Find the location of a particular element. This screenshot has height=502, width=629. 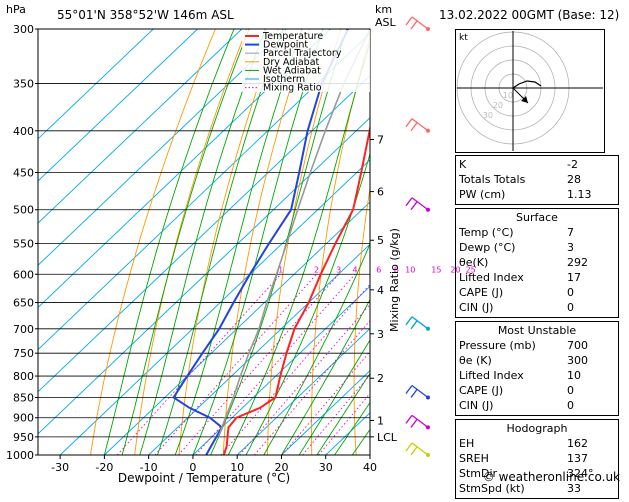

most-unstable-row: CAPE (J) 0 is located at coordinates (516, 390).